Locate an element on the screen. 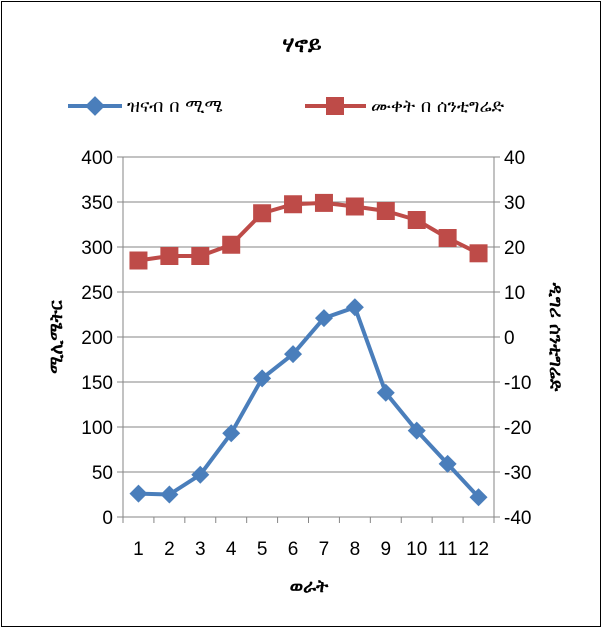 This screenshot has height=630, width=604. y-axis-left-title: ሚሊሜትር is located at coordinates (56, 336).